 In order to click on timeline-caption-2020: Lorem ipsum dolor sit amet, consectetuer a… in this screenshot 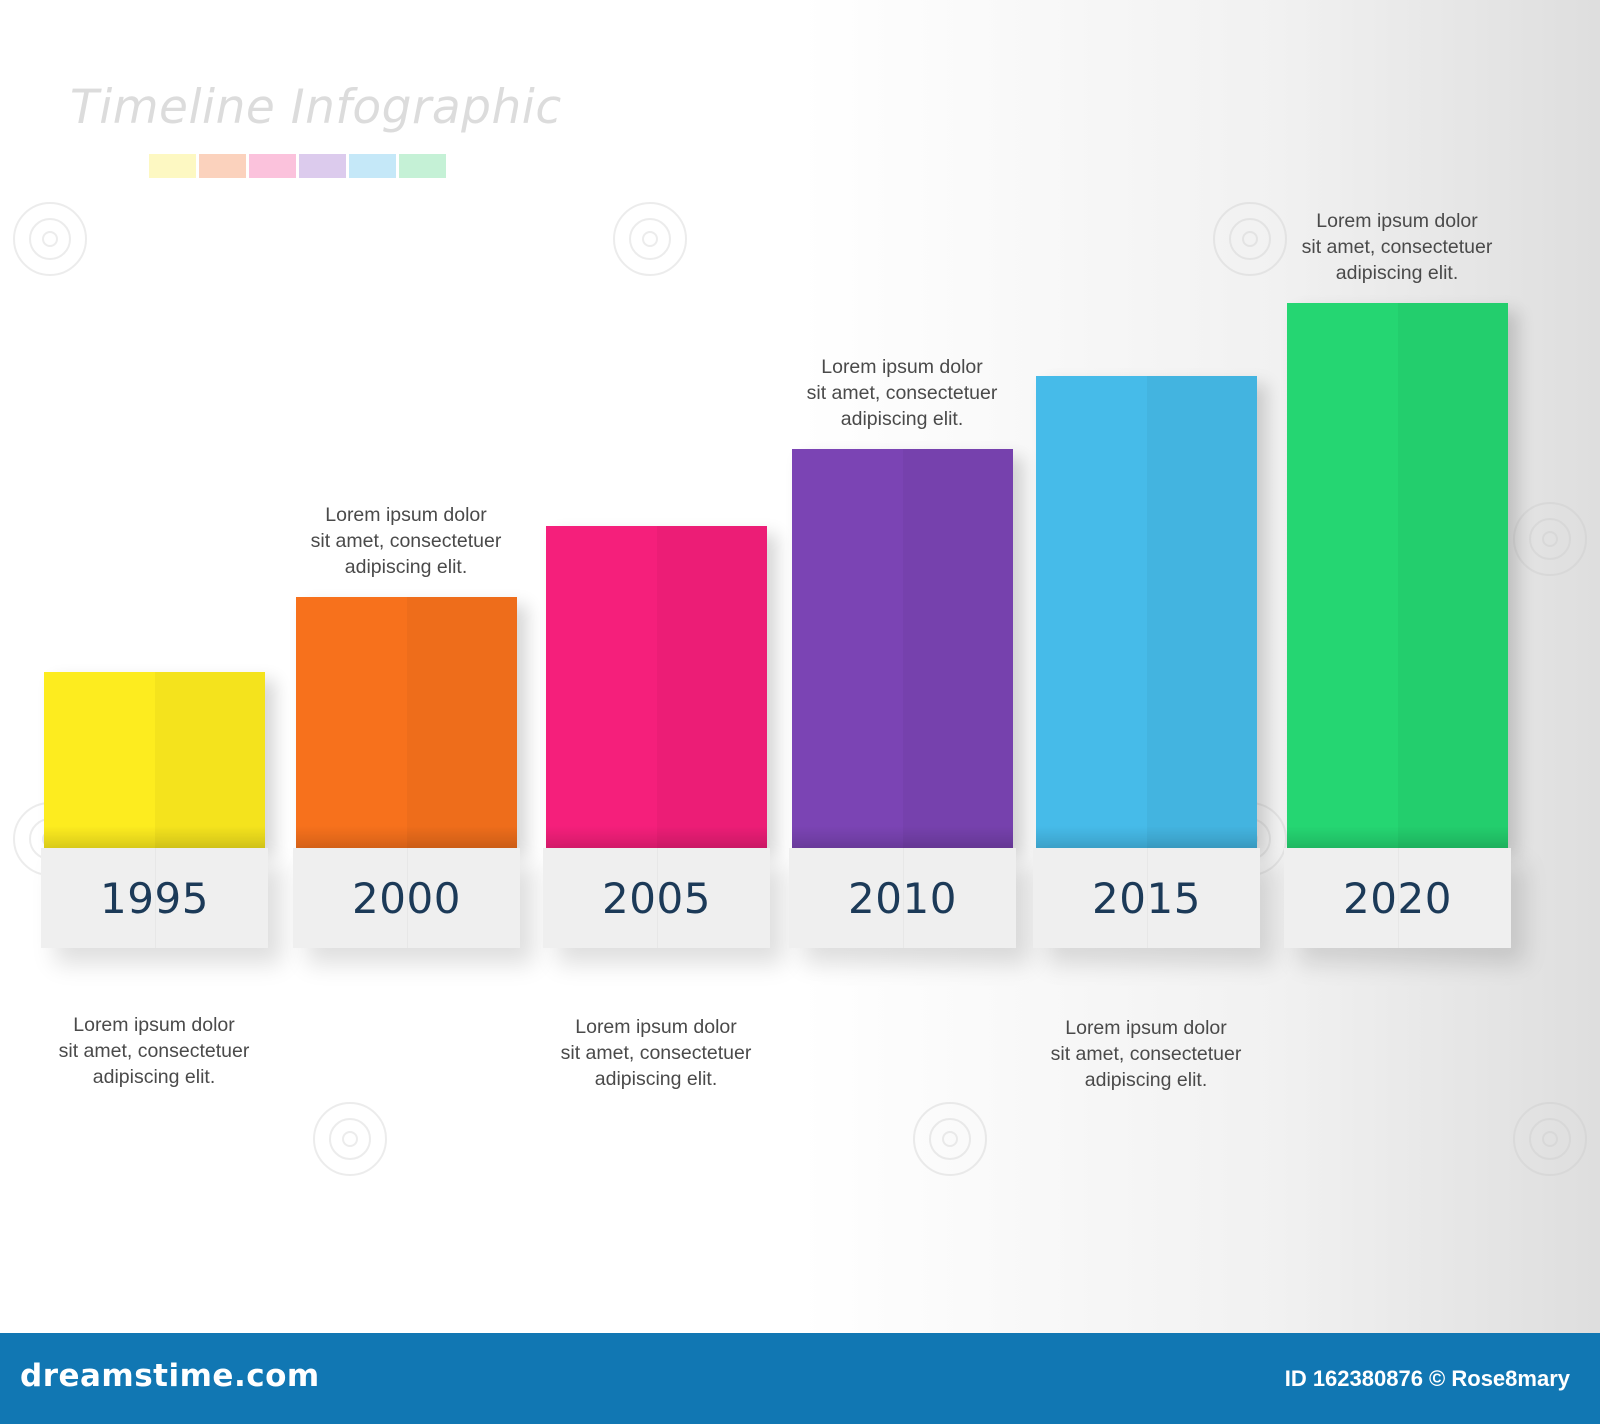, I will do `click(1397, 247)`.